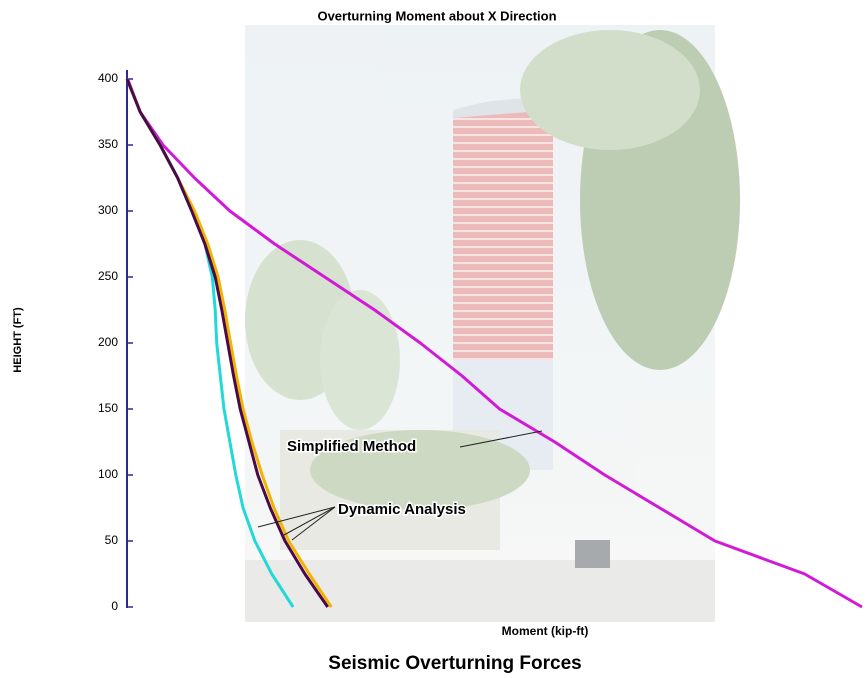 The image size is (867, 678). What do you see at coordinates (112, 540) in the screenshot?
I see `y-tick-label: 50` at bounding box center [112, 540].